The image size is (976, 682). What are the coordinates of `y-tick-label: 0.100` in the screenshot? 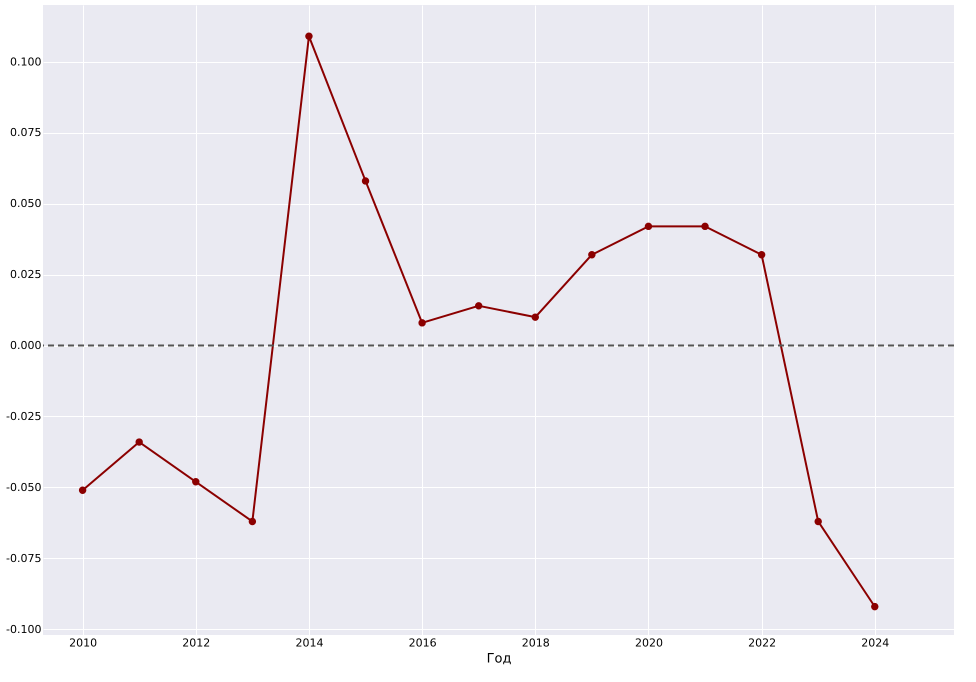 It's located at (26, 61).